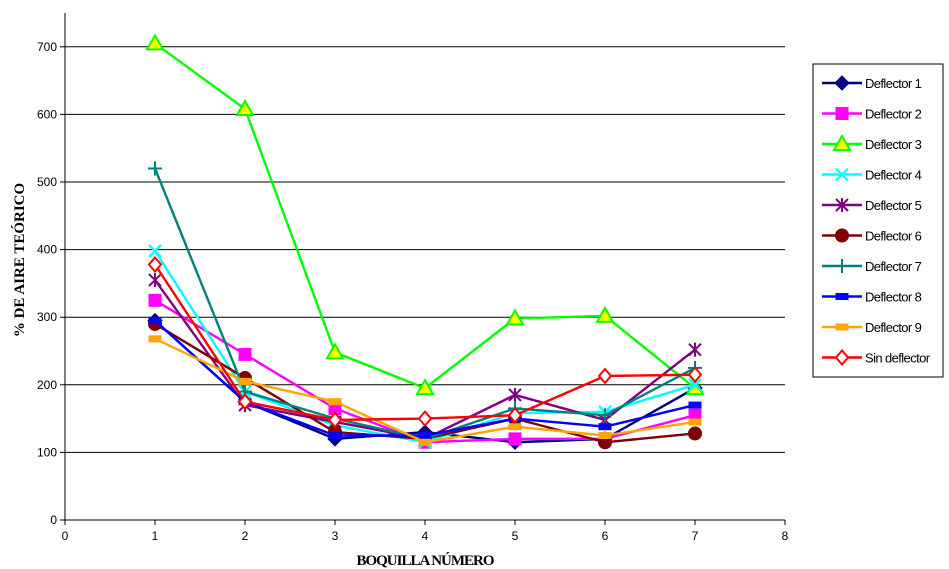  What do you see at coordinates (893, 175) in the screenshot?
I see `legend-label: Deflector 4` at bounding box center [893, 175].